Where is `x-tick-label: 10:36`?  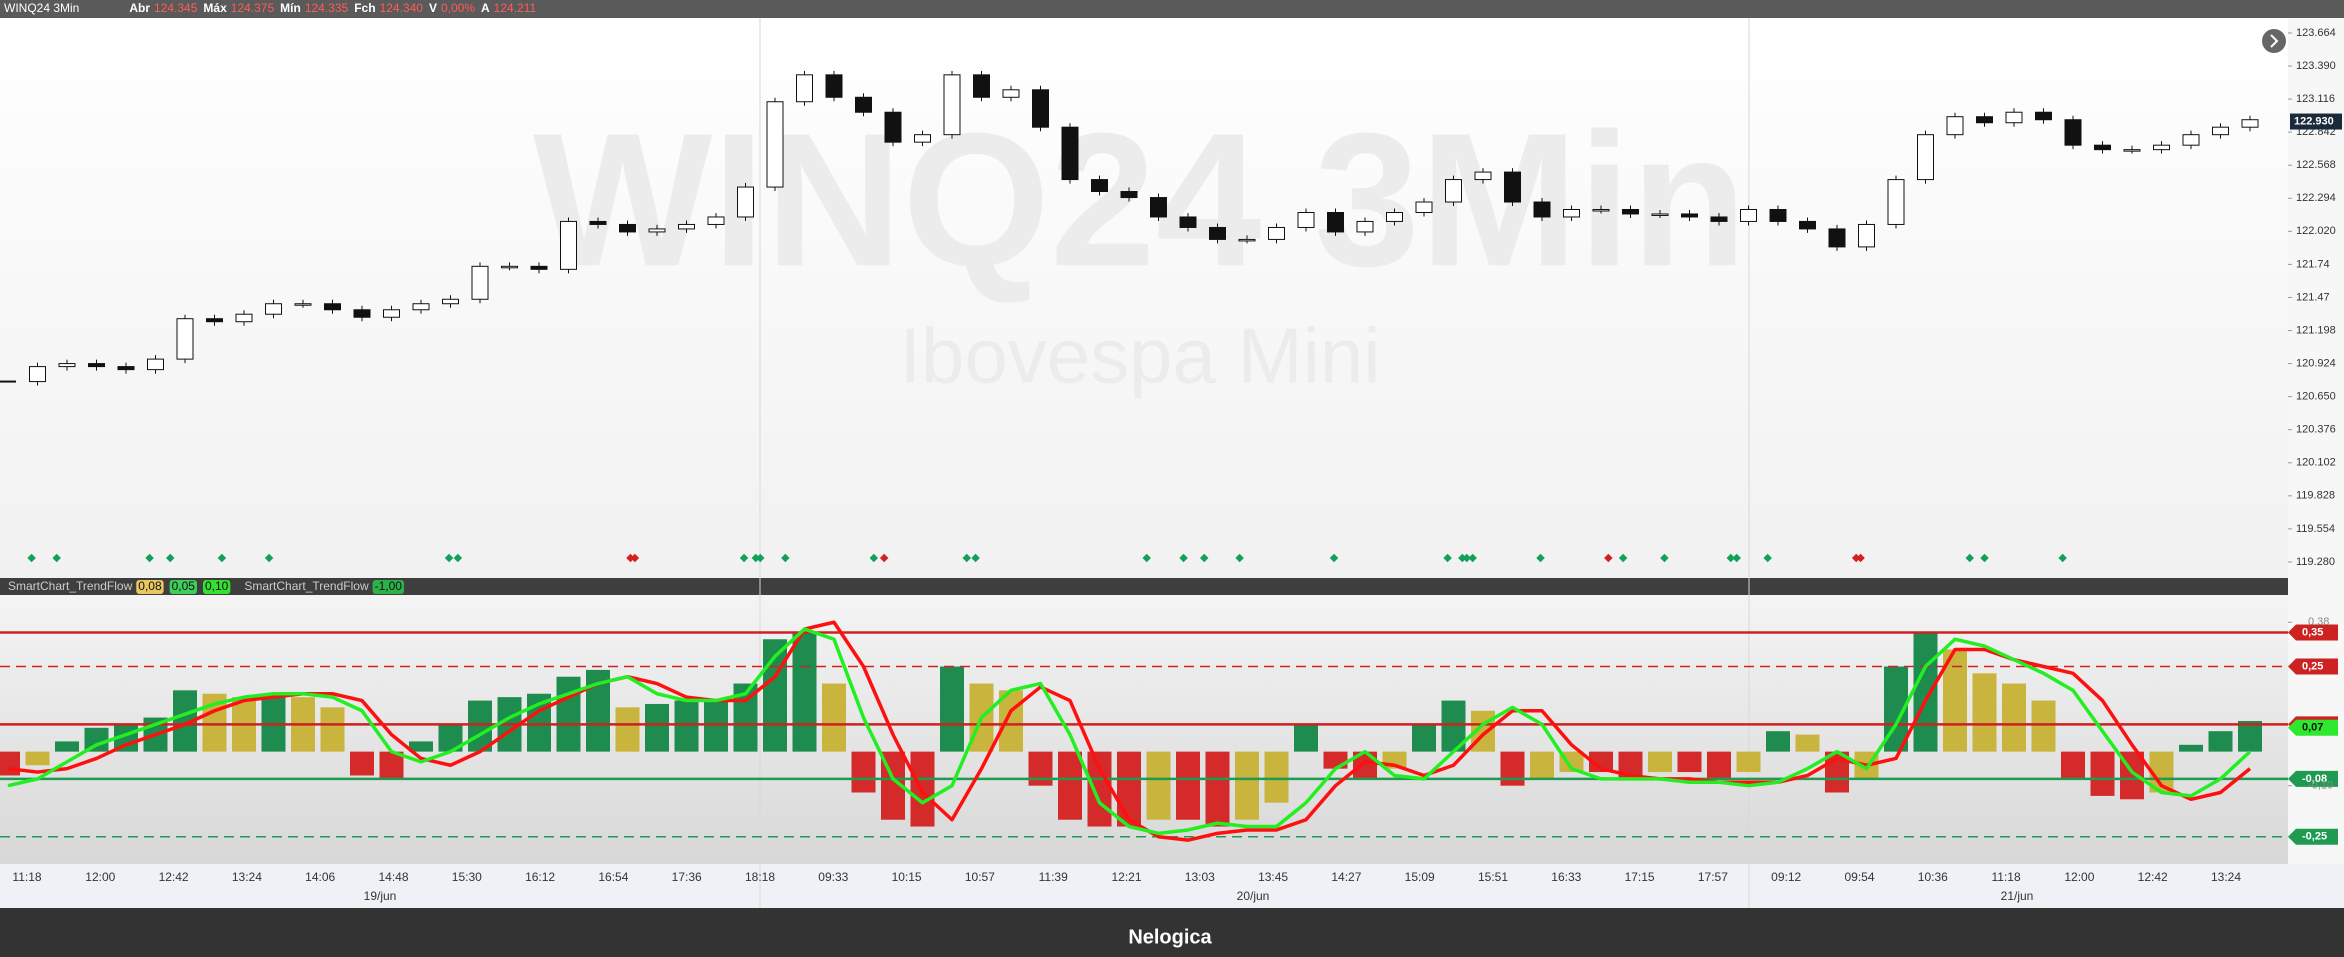
x-tick-label: 10:36 is located at coordinates (1933, 877).